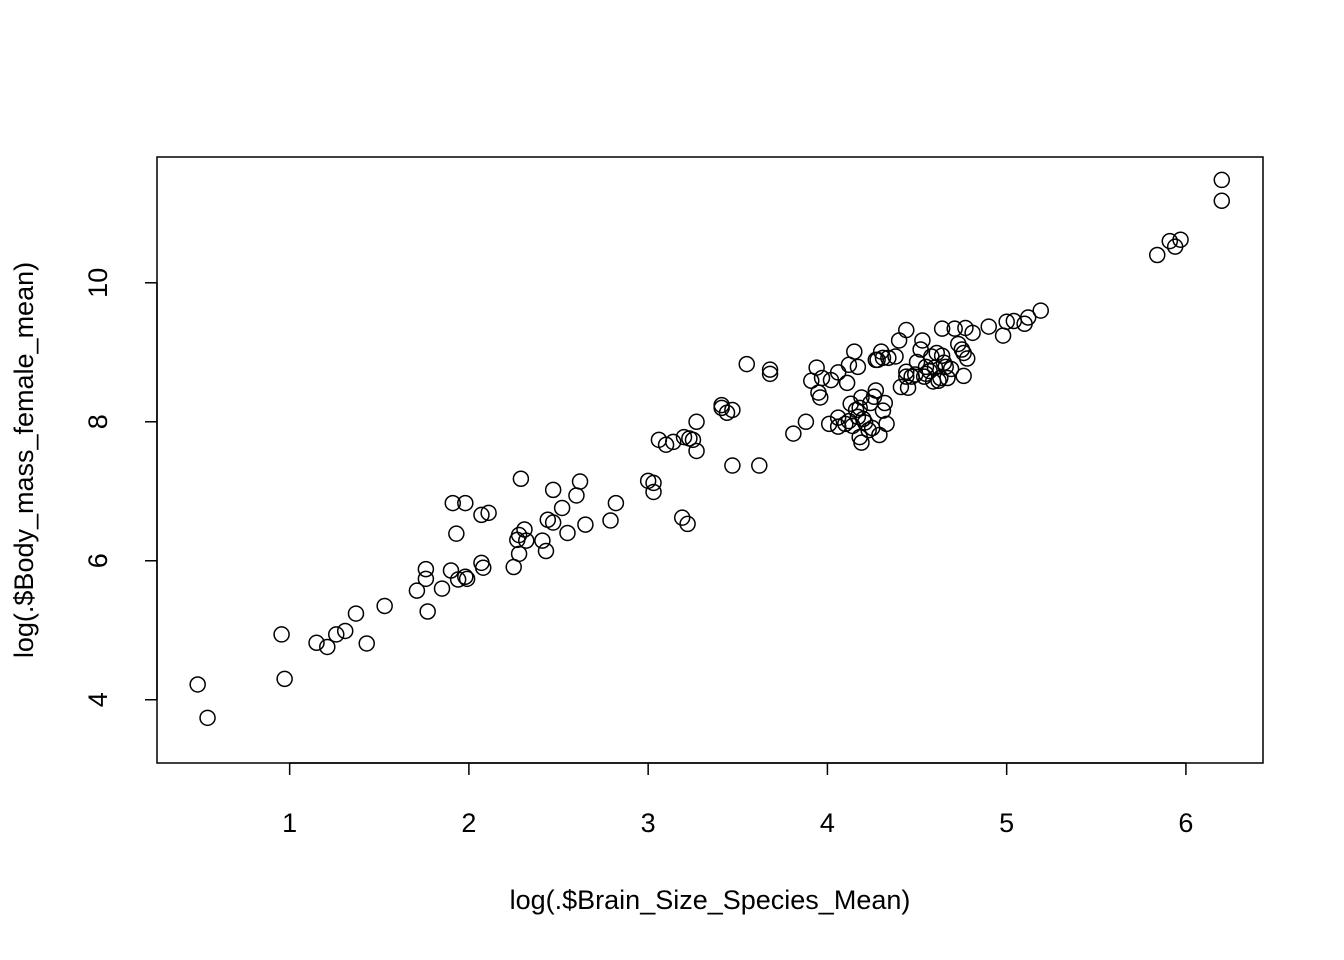 The height and width of the screenshot is (960, 1344). Describe the element at coordinates (1185, 823) in the screenshot. I see `x-tick-label: 6` at that location.